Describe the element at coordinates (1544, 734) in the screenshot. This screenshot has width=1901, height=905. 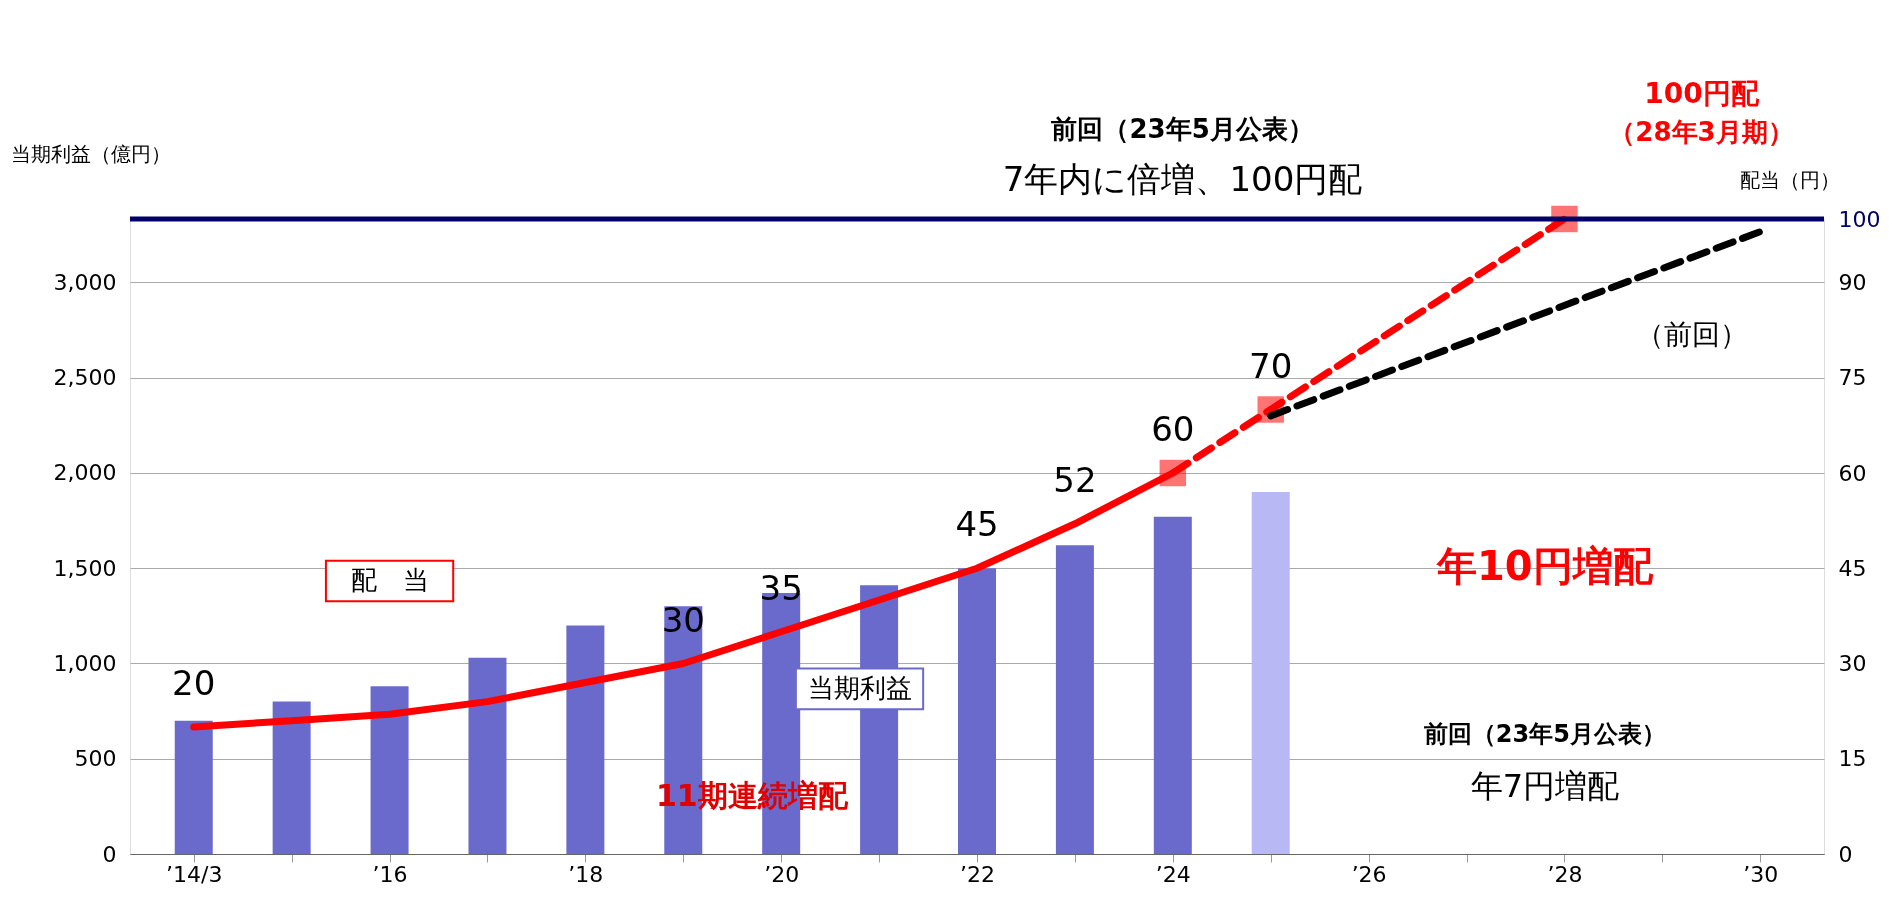
I see `annotation: 前回（23年5月公表）` at that location.